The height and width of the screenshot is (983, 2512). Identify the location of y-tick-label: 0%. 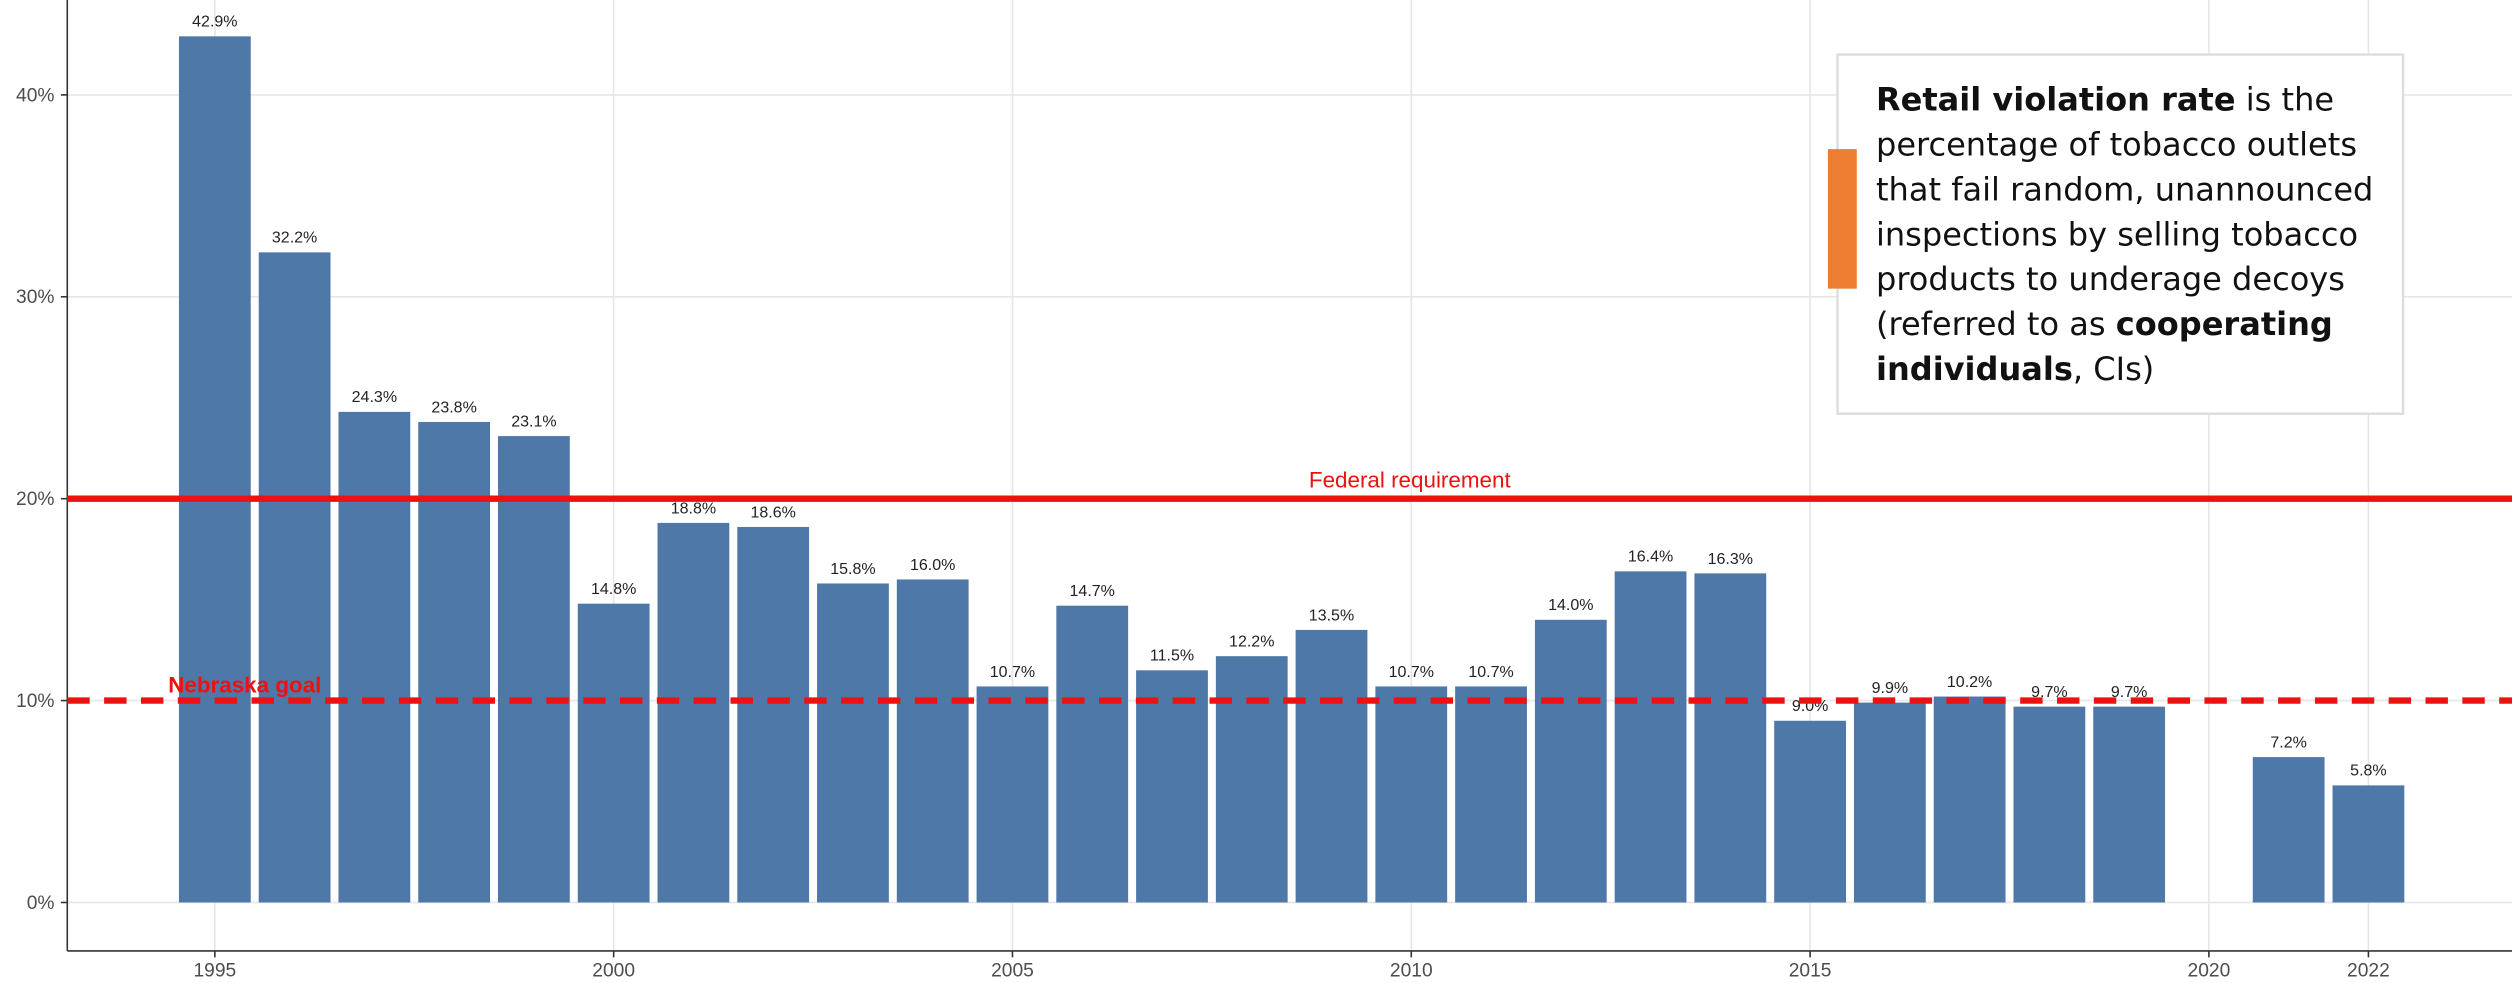
(41, 903).